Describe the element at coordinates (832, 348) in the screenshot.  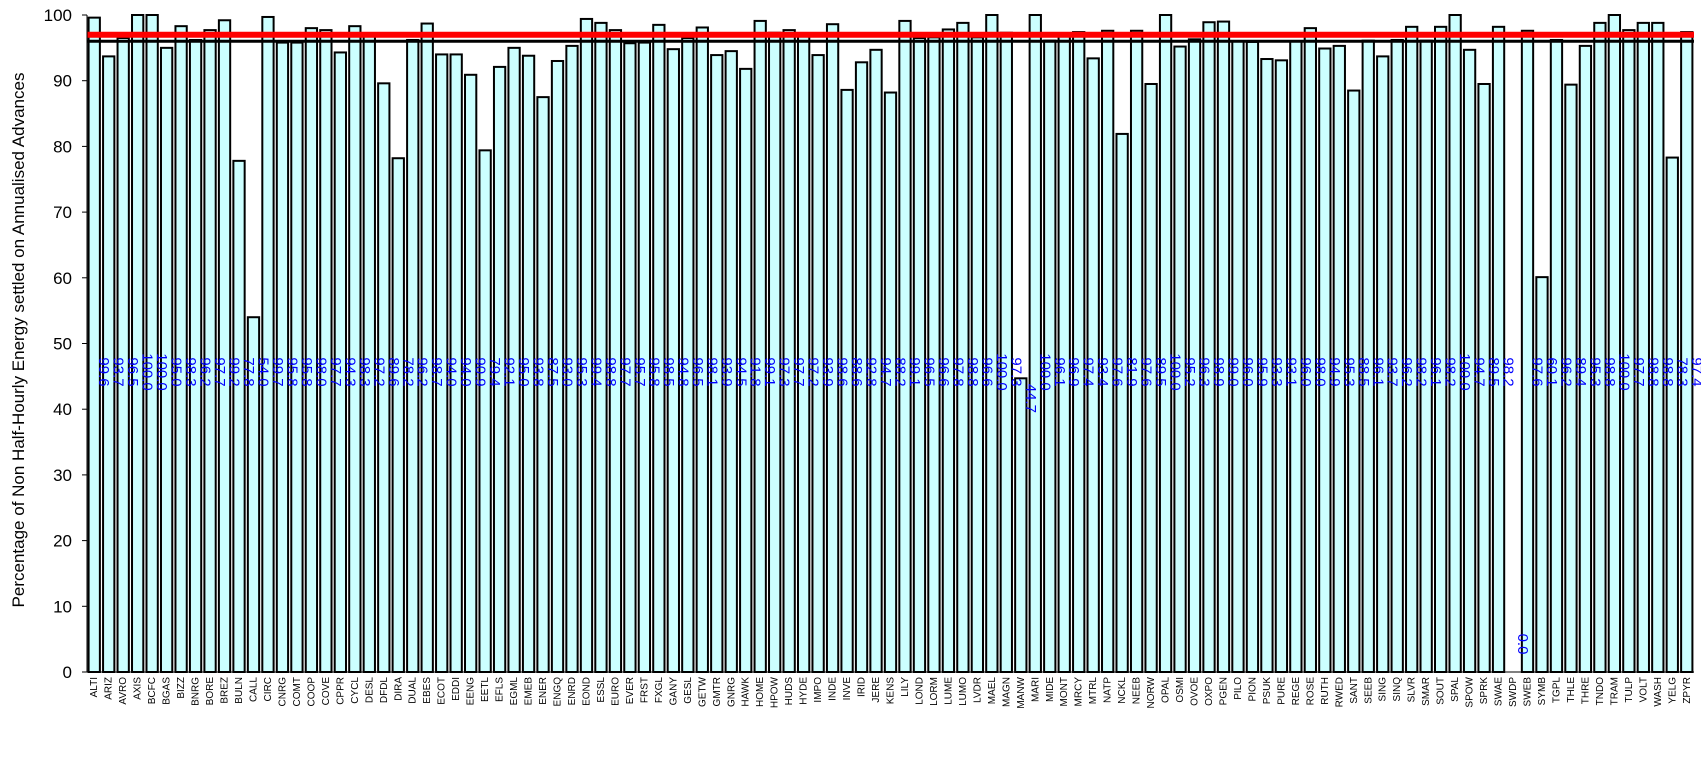
I see `bar-inde` at that location.